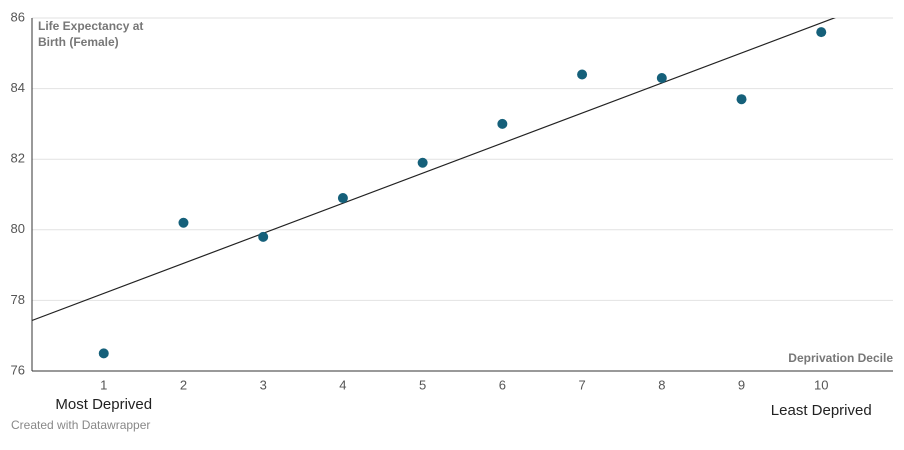 This screenshot has height=450, width=904. I want to click on y-tick-label: 80, so click(18, 228).